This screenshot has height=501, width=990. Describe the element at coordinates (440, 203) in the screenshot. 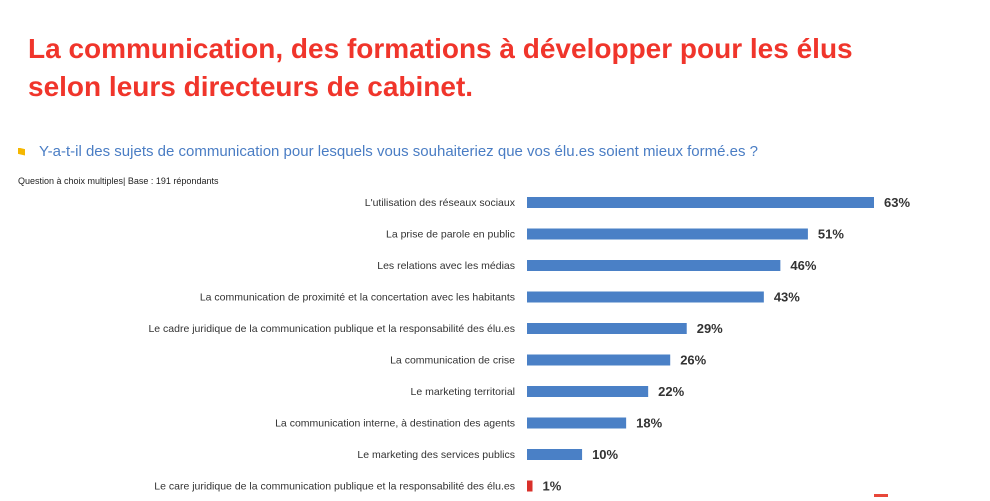

I see `category-label: L'utilisation des réseaux sociaux` at that location.